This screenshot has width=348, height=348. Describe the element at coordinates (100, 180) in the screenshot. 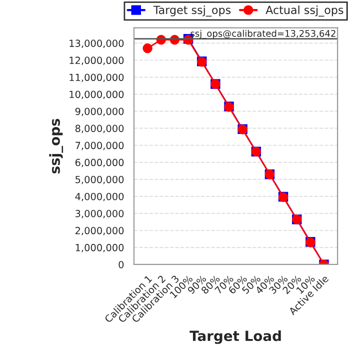

I see `y-tick-label: 5,000,000` at that location.